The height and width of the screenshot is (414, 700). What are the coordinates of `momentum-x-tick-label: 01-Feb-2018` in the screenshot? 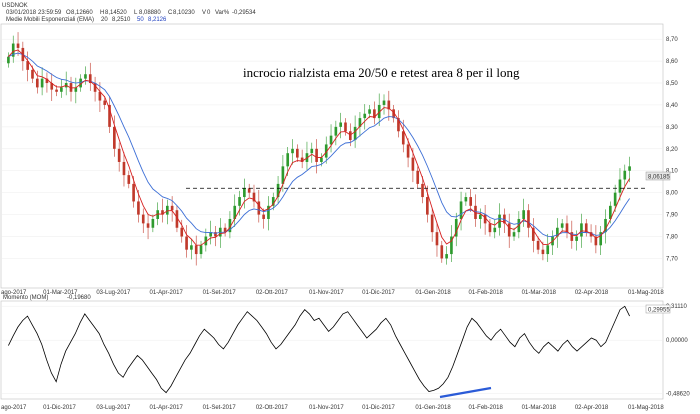 It's located at (486, 408).